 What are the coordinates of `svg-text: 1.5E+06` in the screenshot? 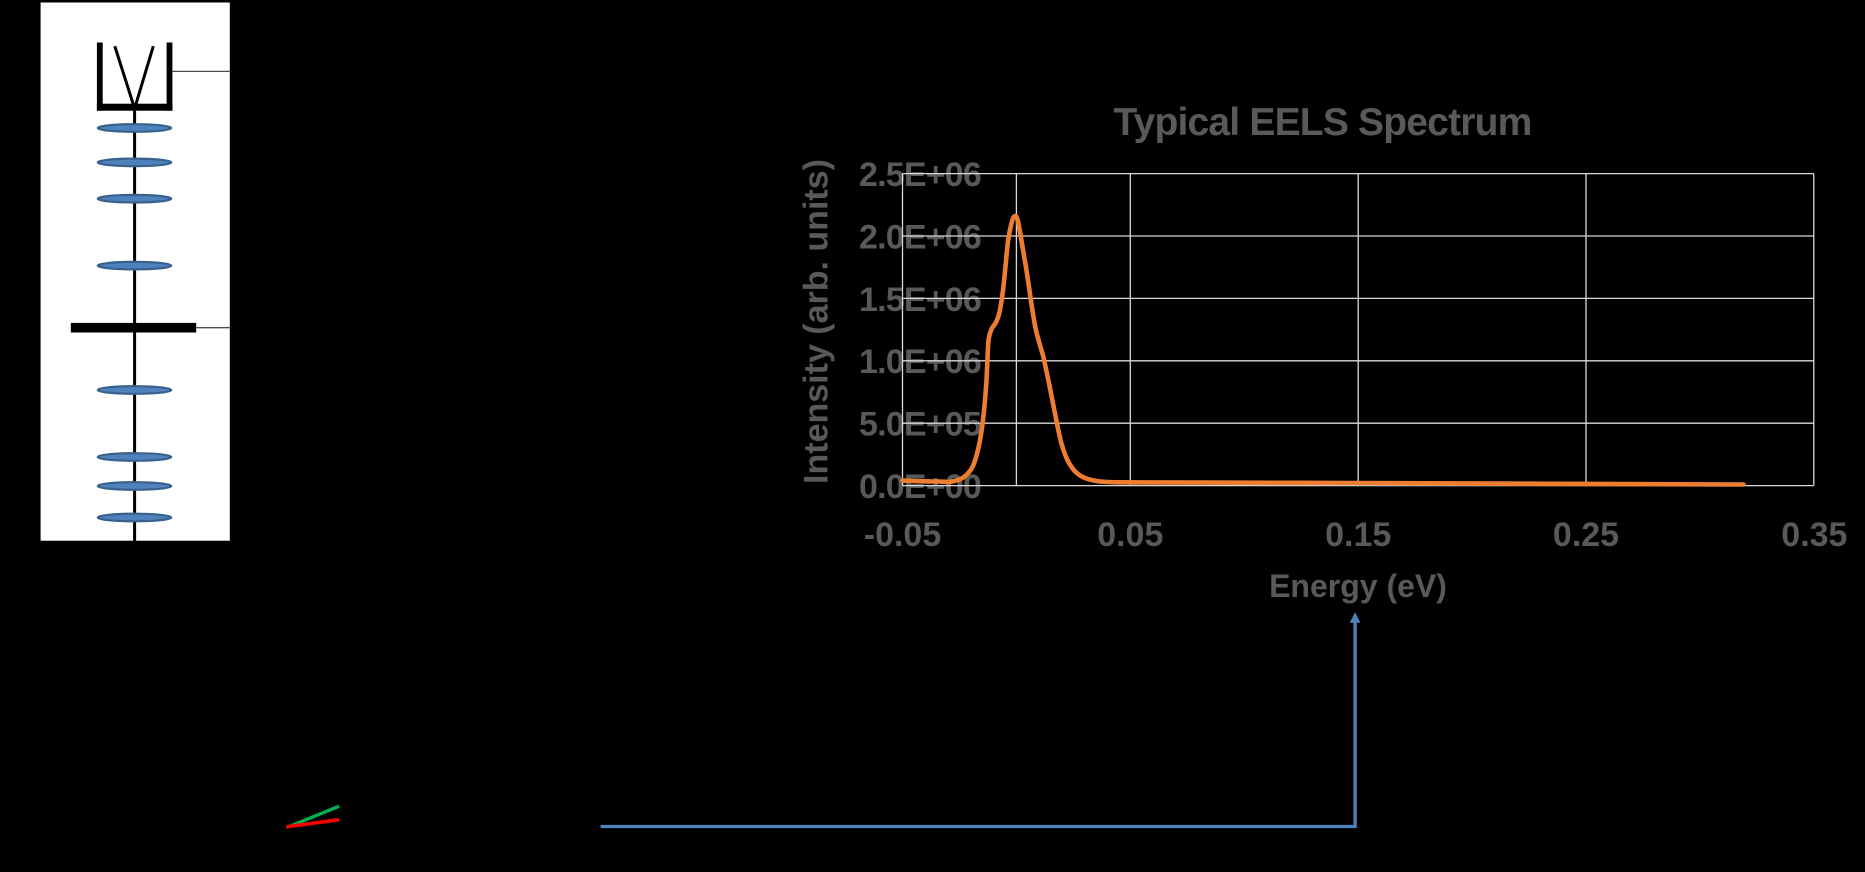 It's located at (920, 300).